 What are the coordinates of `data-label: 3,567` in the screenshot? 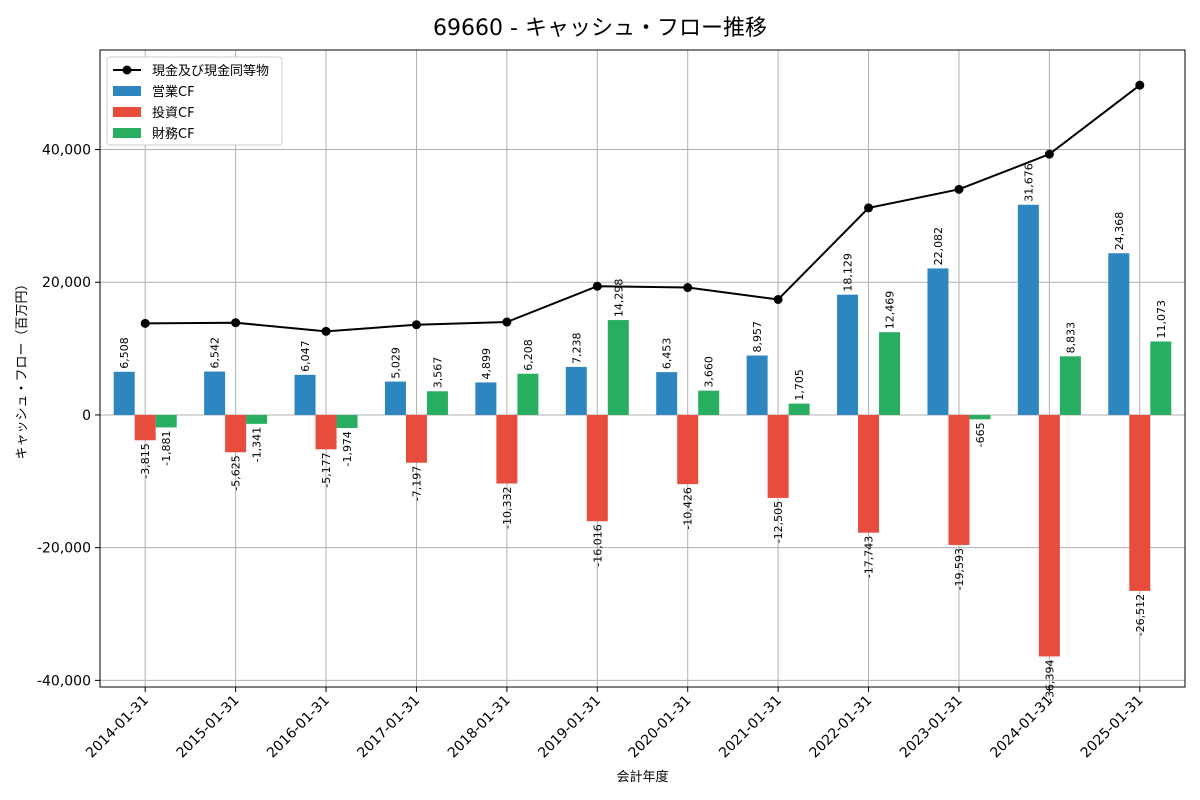 It's located at (437, 373).